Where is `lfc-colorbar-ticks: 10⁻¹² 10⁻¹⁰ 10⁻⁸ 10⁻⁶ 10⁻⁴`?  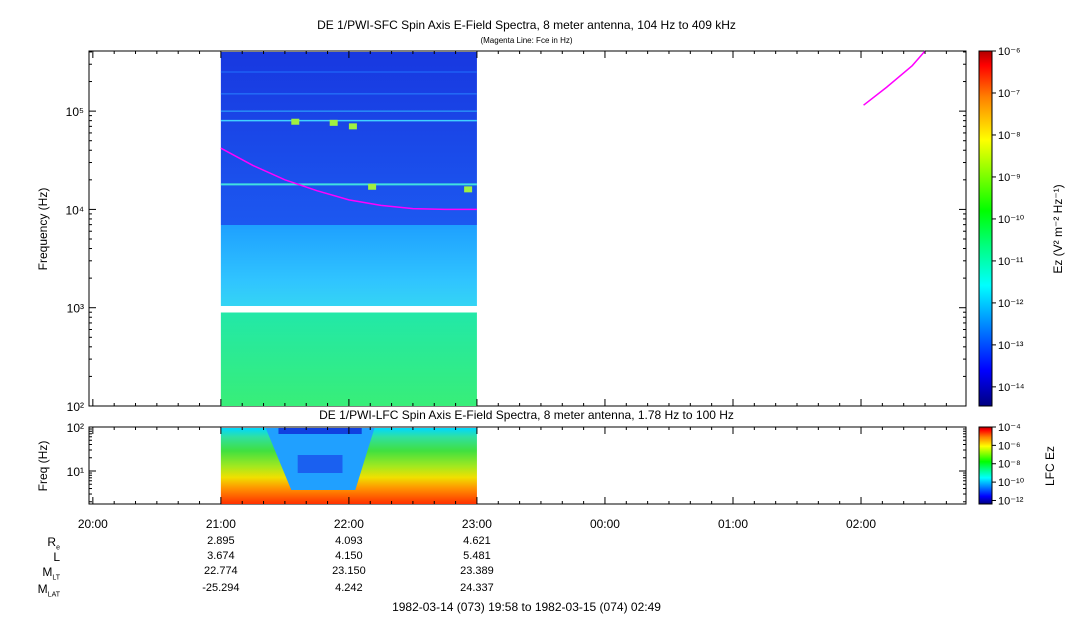
lfc-colorbar-ticks: 10⁻¹² 10⁻¹⁰ 10⁻⁸ 10⁻⁶ 10⁻⁴ is located at coordinates (1008, 464).